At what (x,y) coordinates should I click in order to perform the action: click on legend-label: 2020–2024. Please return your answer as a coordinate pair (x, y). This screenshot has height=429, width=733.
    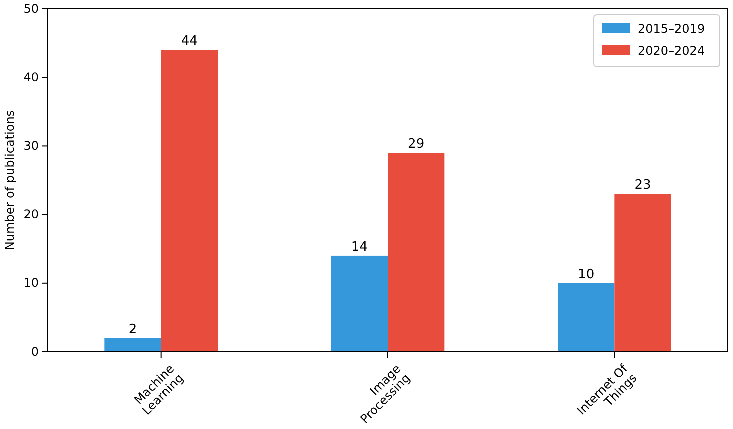
    Looking at the image, I should click on (672, 51).